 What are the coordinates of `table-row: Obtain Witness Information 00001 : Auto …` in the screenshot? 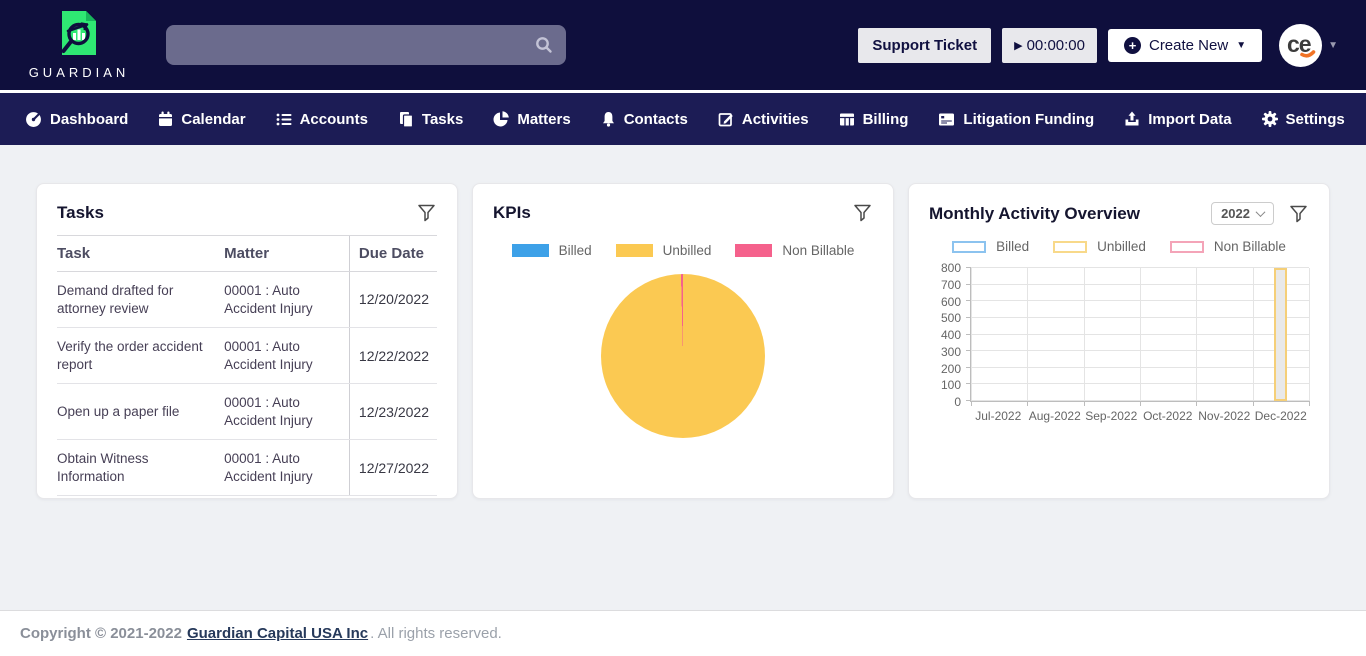 It's located at (247, 468).